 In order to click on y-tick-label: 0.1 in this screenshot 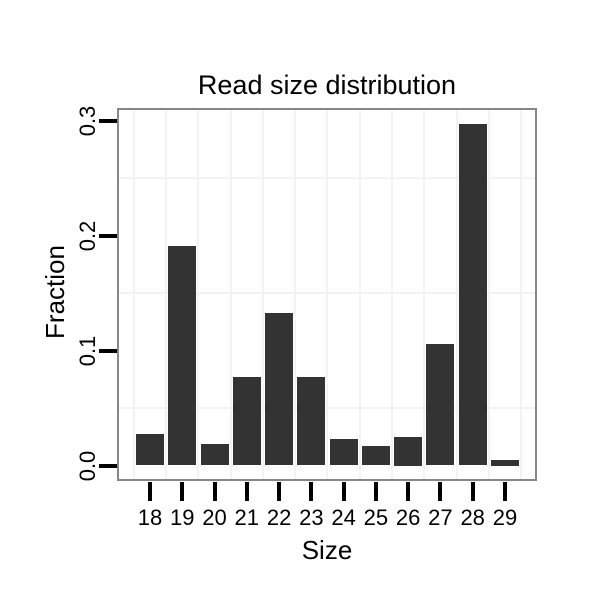, I will do `click(87, 350)`.